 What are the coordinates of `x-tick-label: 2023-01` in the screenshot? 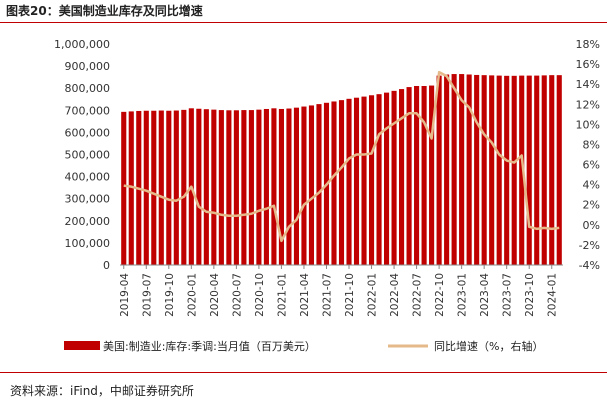 It's located at (463, 295).